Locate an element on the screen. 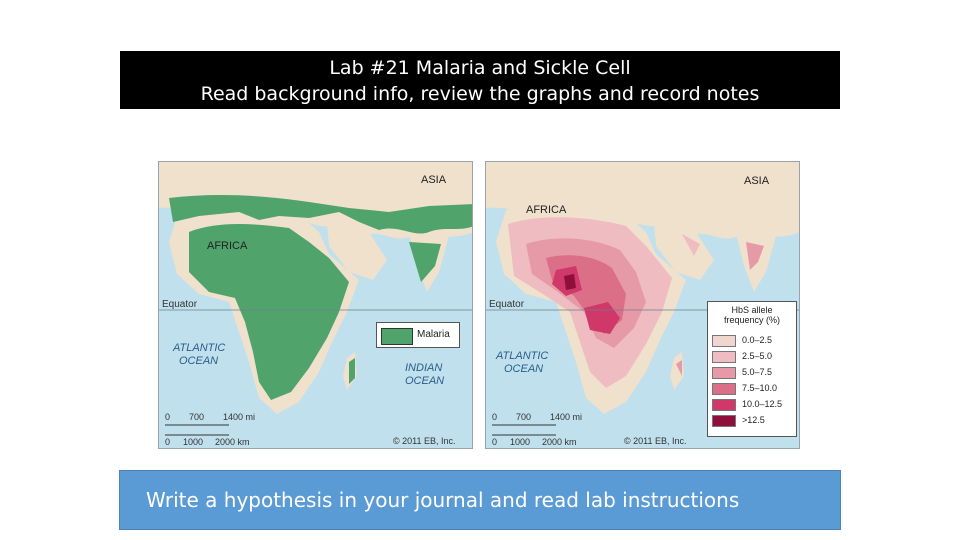 This screenshot has height=540, width=960. slide-title: Lab #21 Malaria and Sickle Cell is located at coordinates (480, 68).